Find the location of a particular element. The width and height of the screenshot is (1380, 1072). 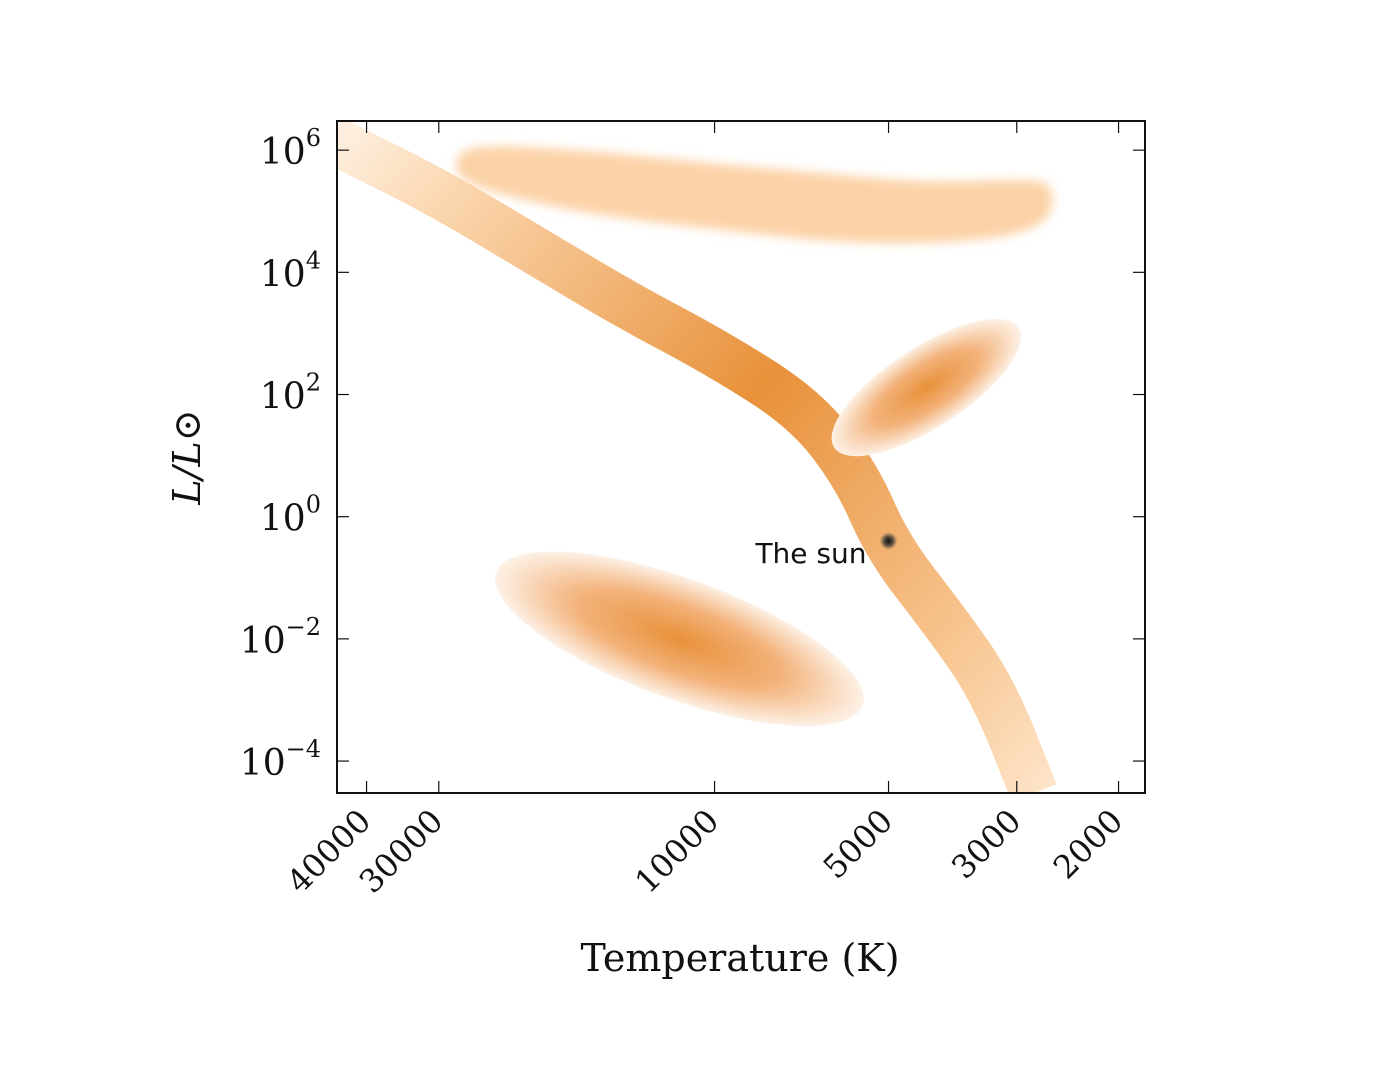

sun-point is located at coordinates (888, 541).